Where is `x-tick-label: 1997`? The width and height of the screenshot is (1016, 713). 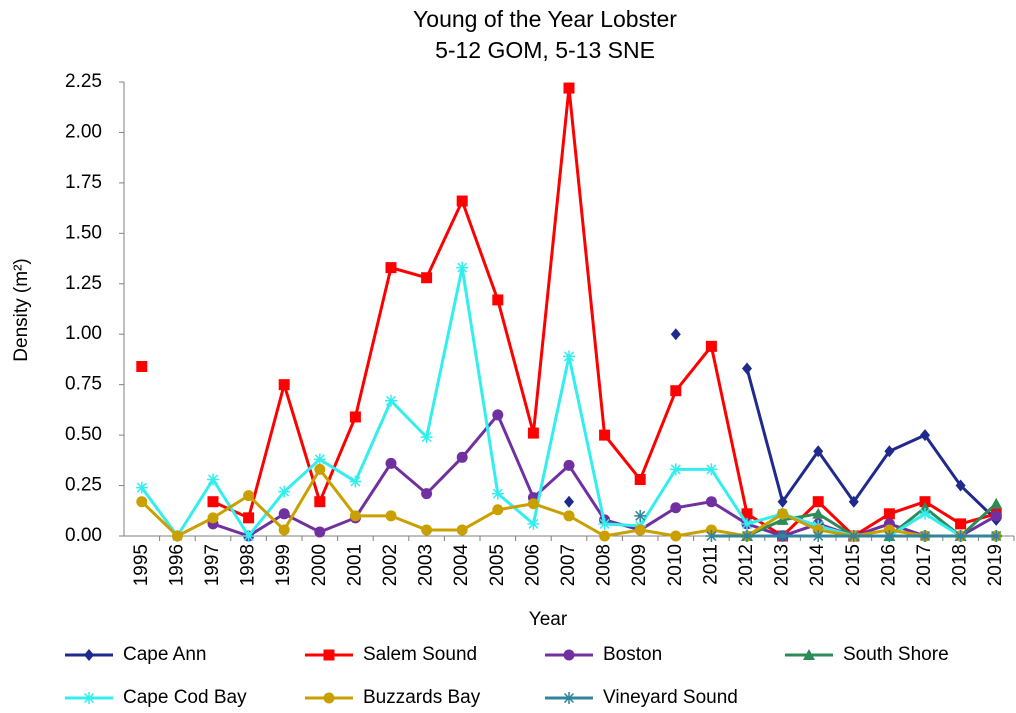
x-tick-label: 1997 is located at coordinates (212, 565).